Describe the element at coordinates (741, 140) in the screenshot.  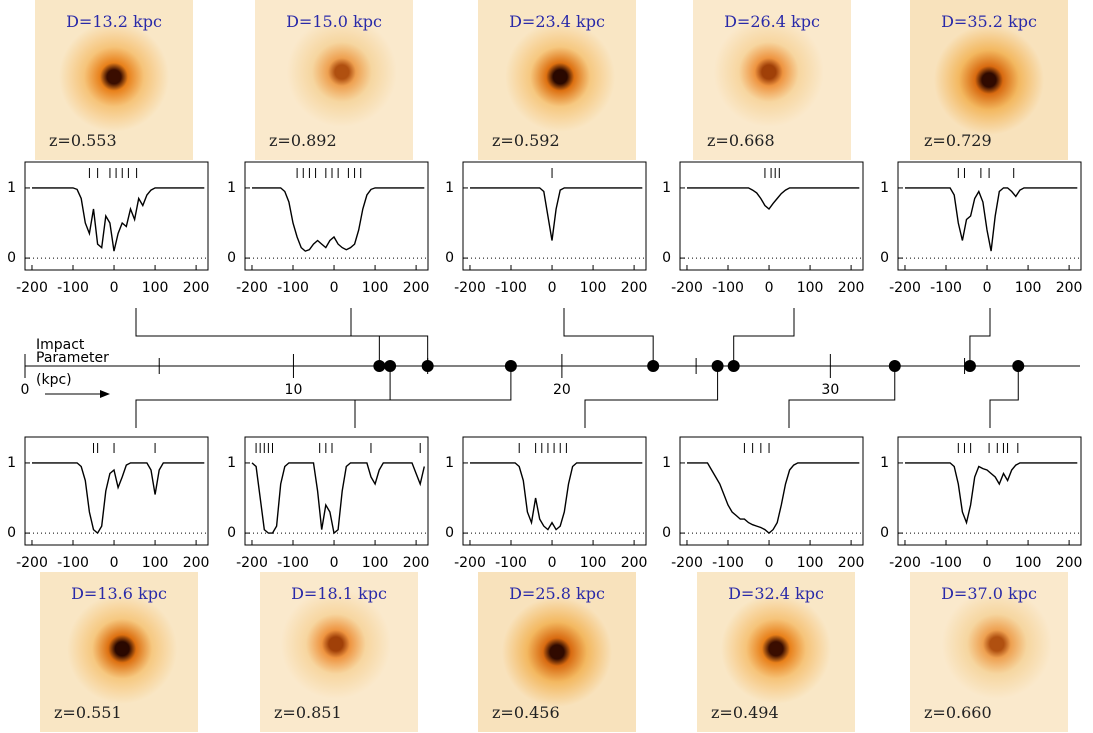
I see `redshift-label: z=0.668` at that location.